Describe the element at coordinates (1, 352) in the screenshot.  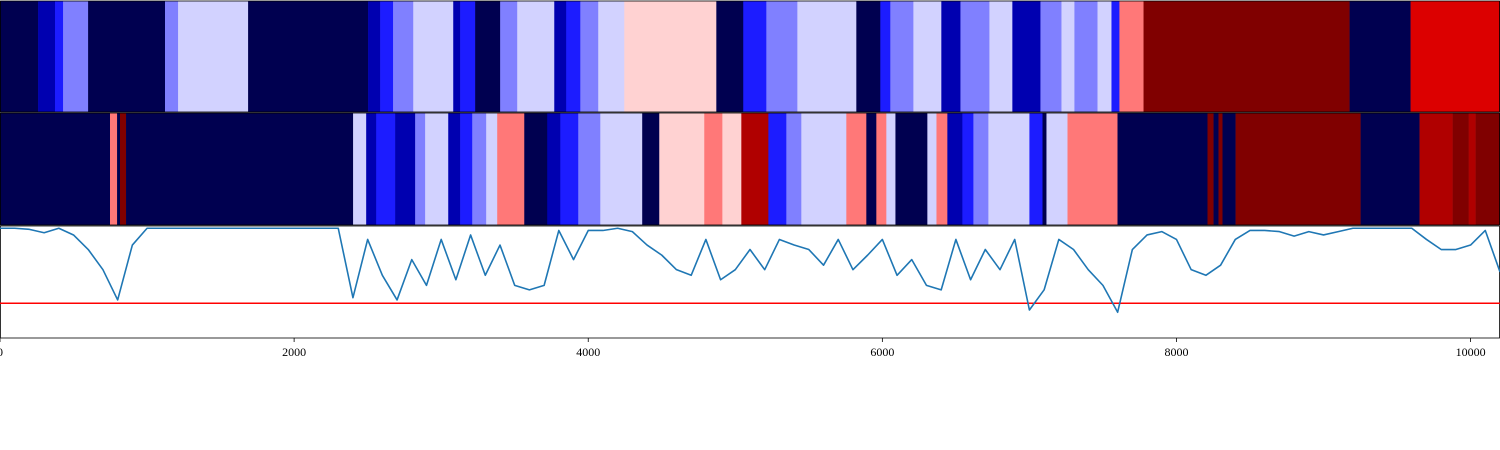
I see `x-tick-label: 0` at that location.